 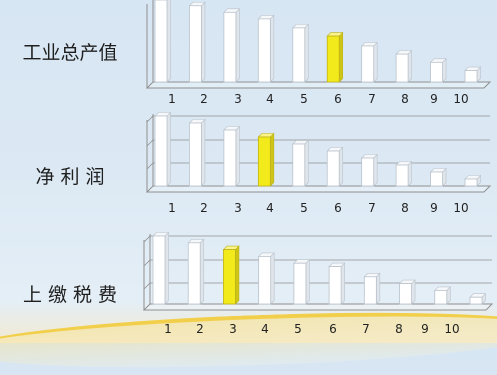 What do you see at coordinates (70, 177) in the screenshot?
I see `chart-label-net-profit: 净 利 润` at bounding box center [70, 177].